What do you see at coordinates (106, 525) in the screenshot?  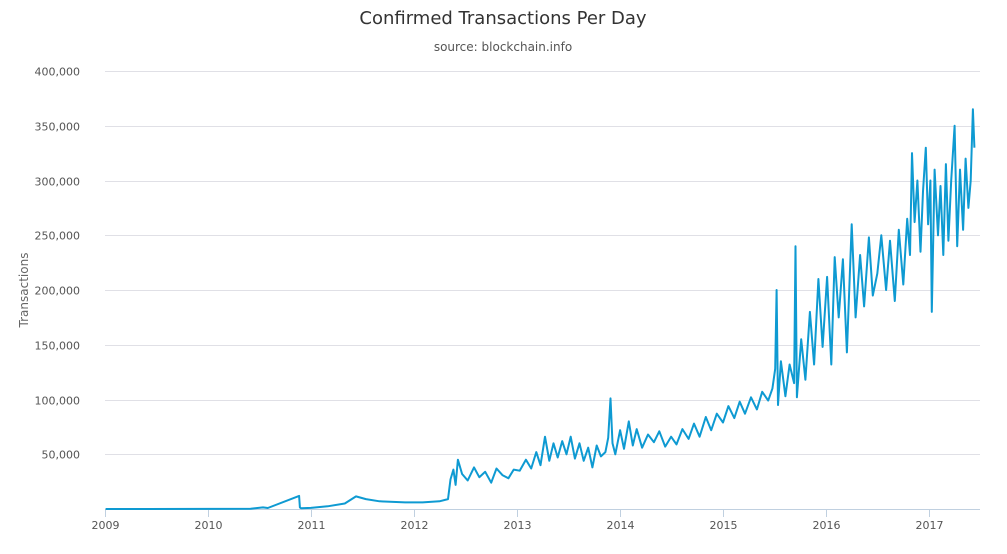 I see `x-tick-label: 2009` at bounding box center [106, 525].